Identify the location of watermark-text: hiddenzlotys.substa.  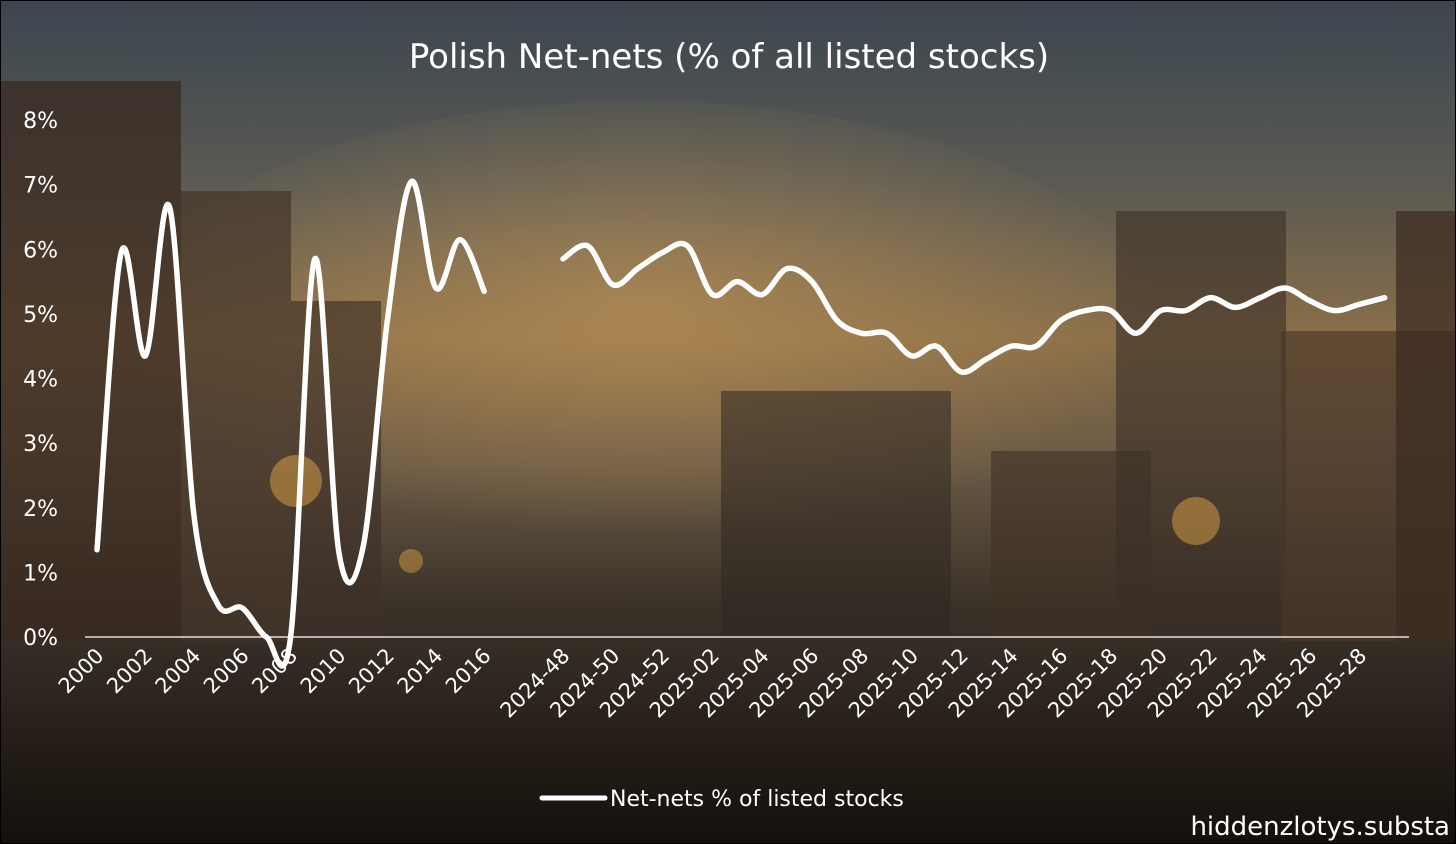
(1320, 827).